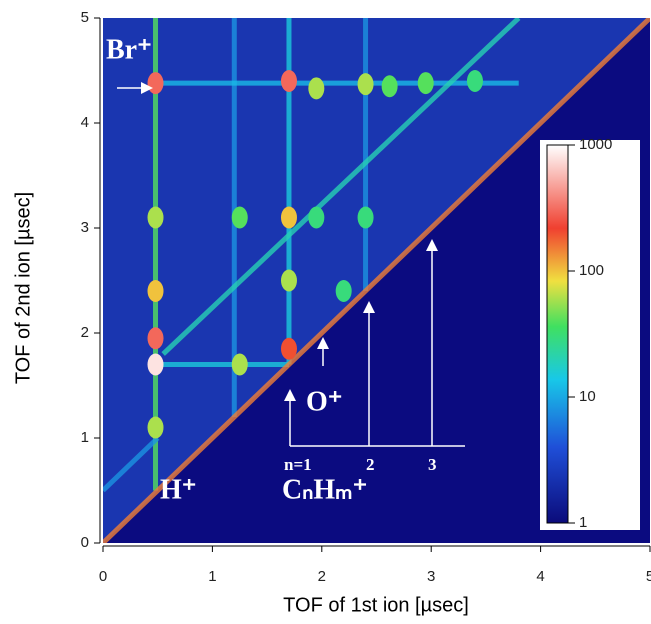 This screenshot has height=624, width=651. What do you see at coordinates (85, 542) in the screenshot?
I see `y-tick-label: 0` at bounding box center [85, 542].